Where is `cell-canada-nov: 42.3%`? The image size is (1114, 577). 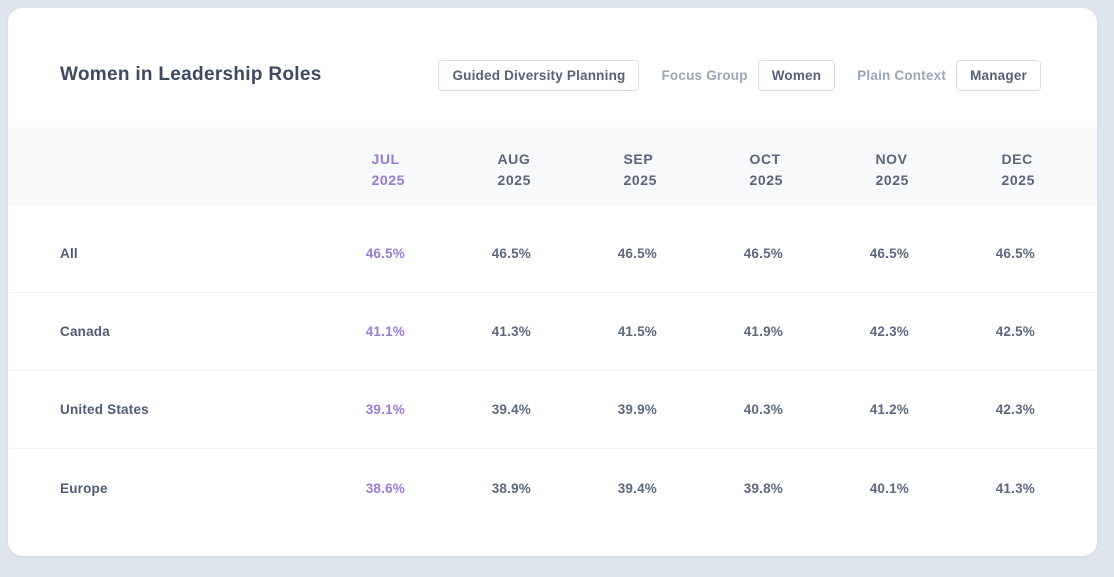 cell-canada-nov: 42.3% is located at coordinates (889, 331).